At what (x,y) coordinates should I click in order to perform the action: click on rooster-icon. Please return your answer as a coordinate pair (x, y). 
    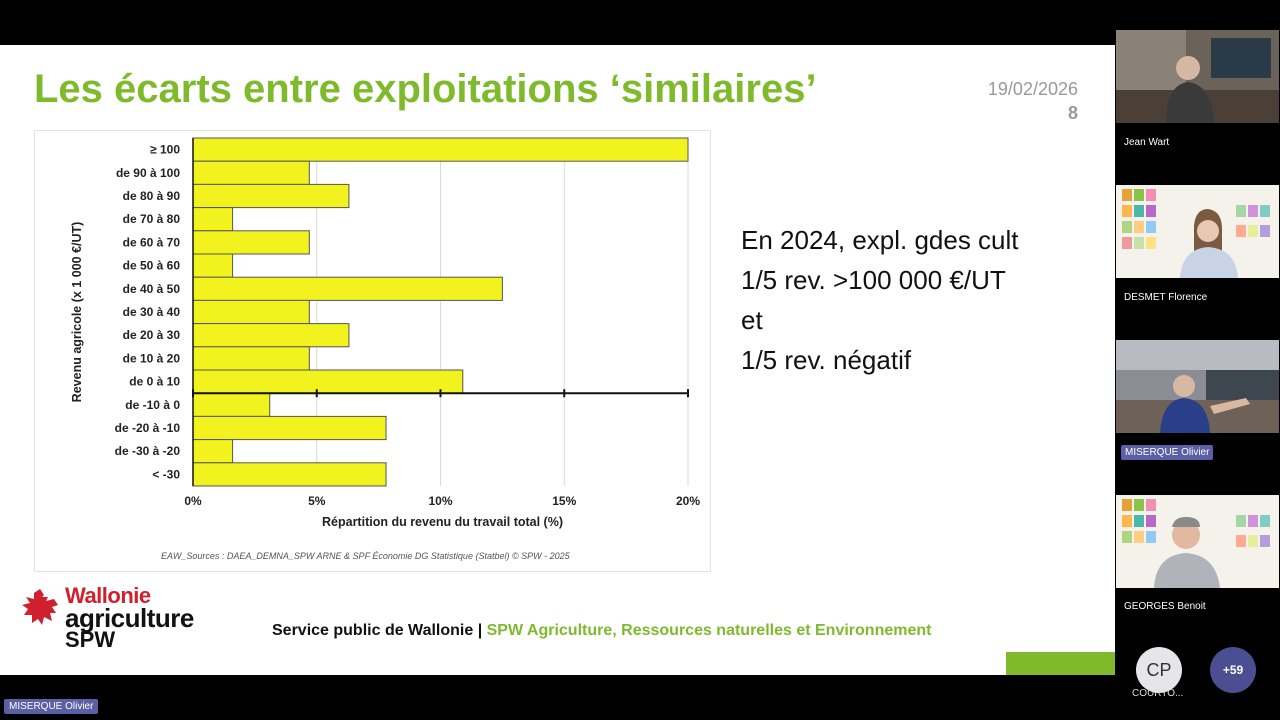
    Looking at the image, I should click on (40, 607).